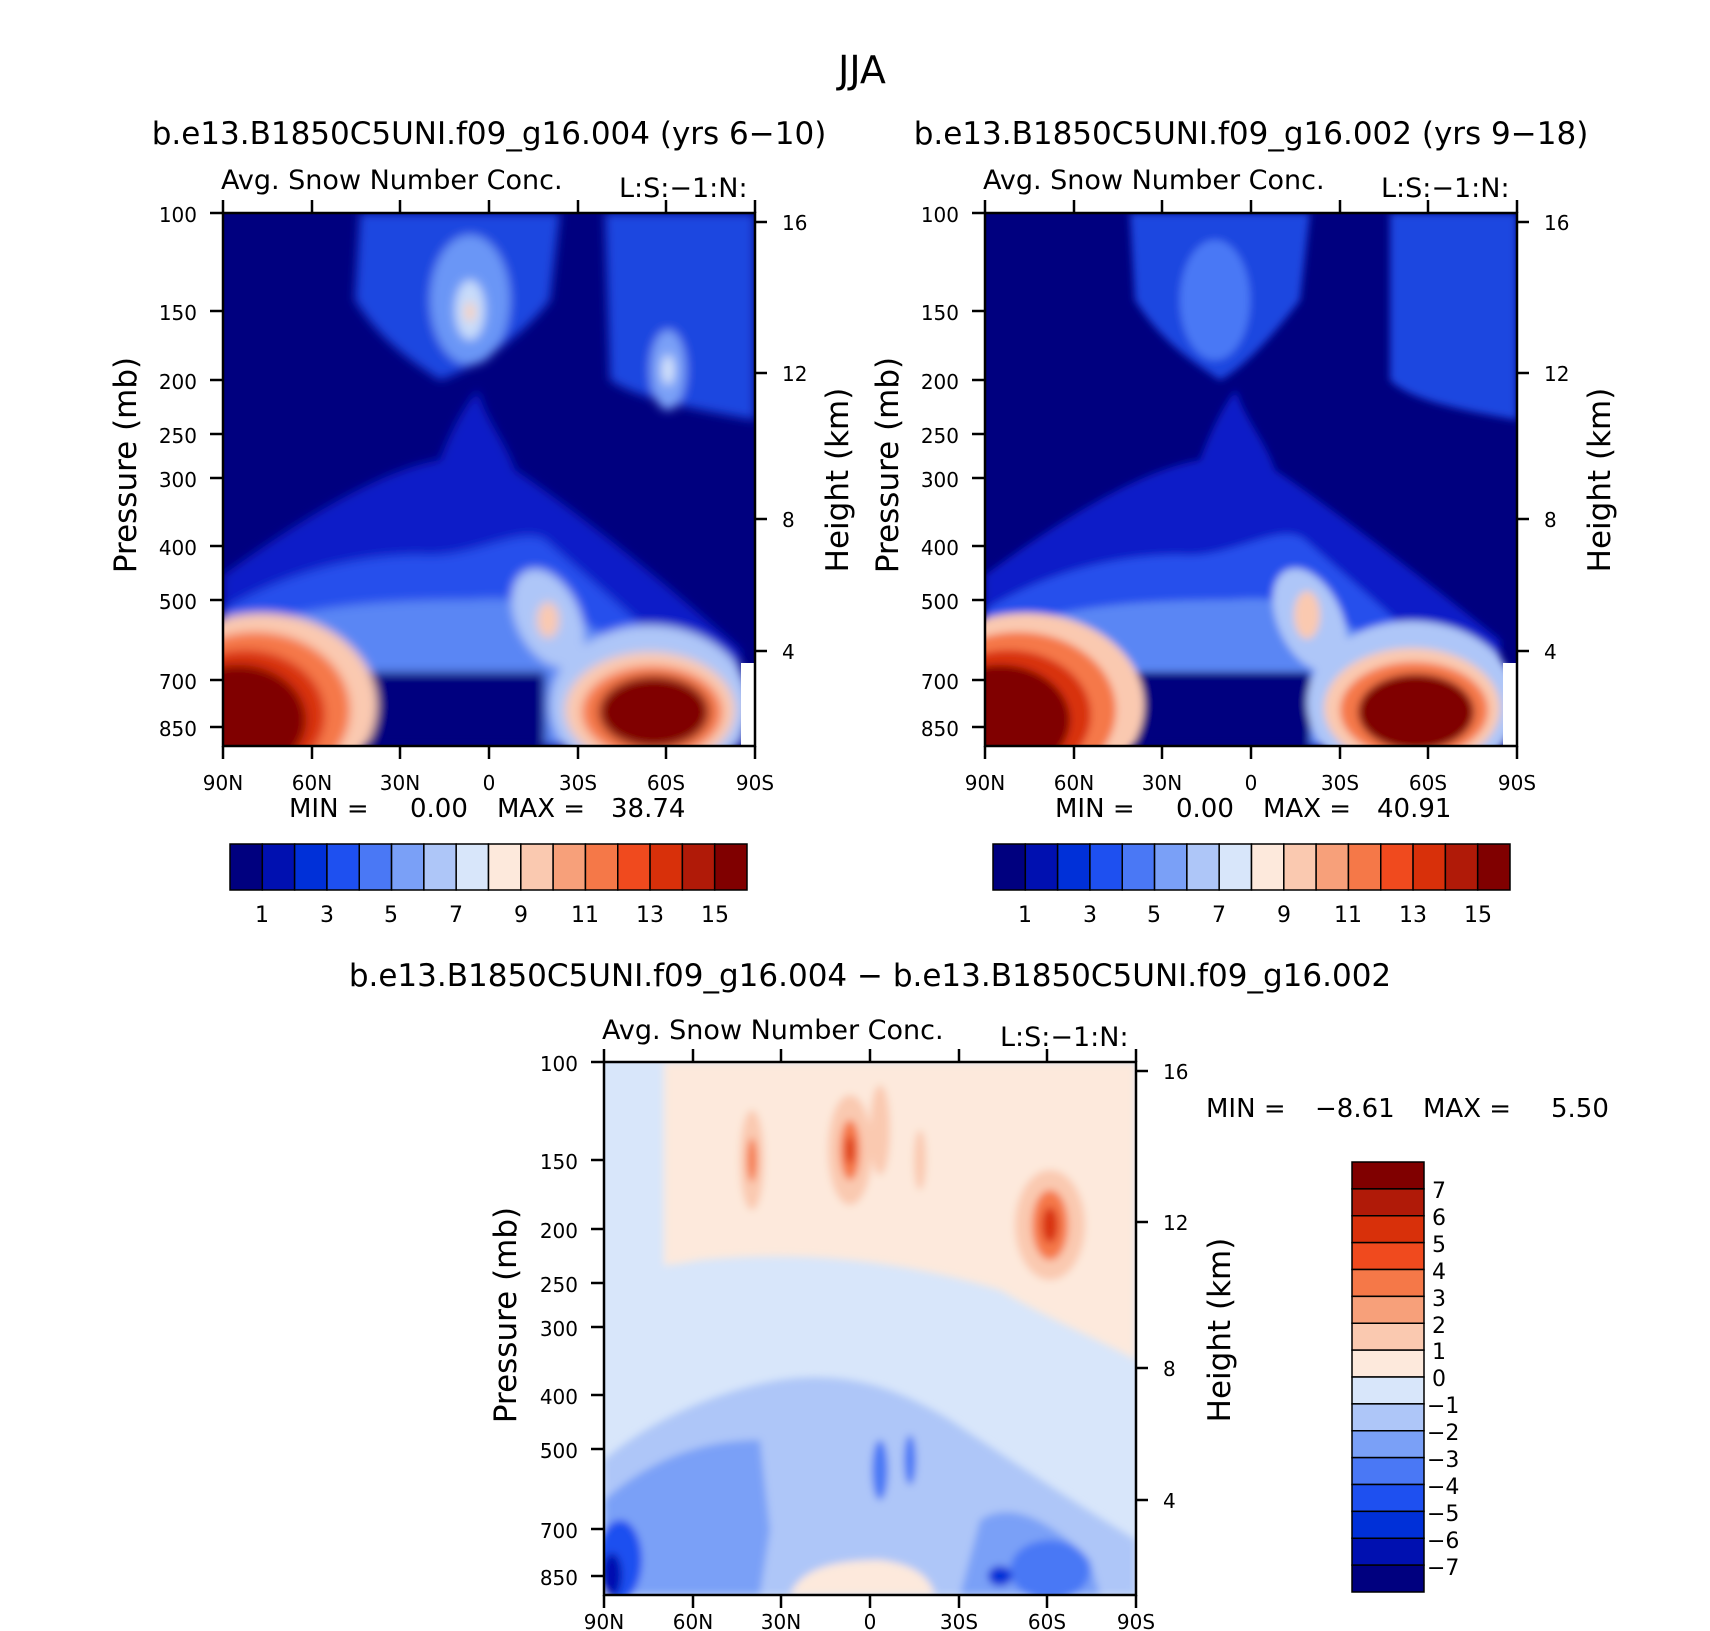 The image size is (1710, 1631). Describe the element at coordinates (648, 809) in the screenshot. I see `svg-text: 38.74` at that location.